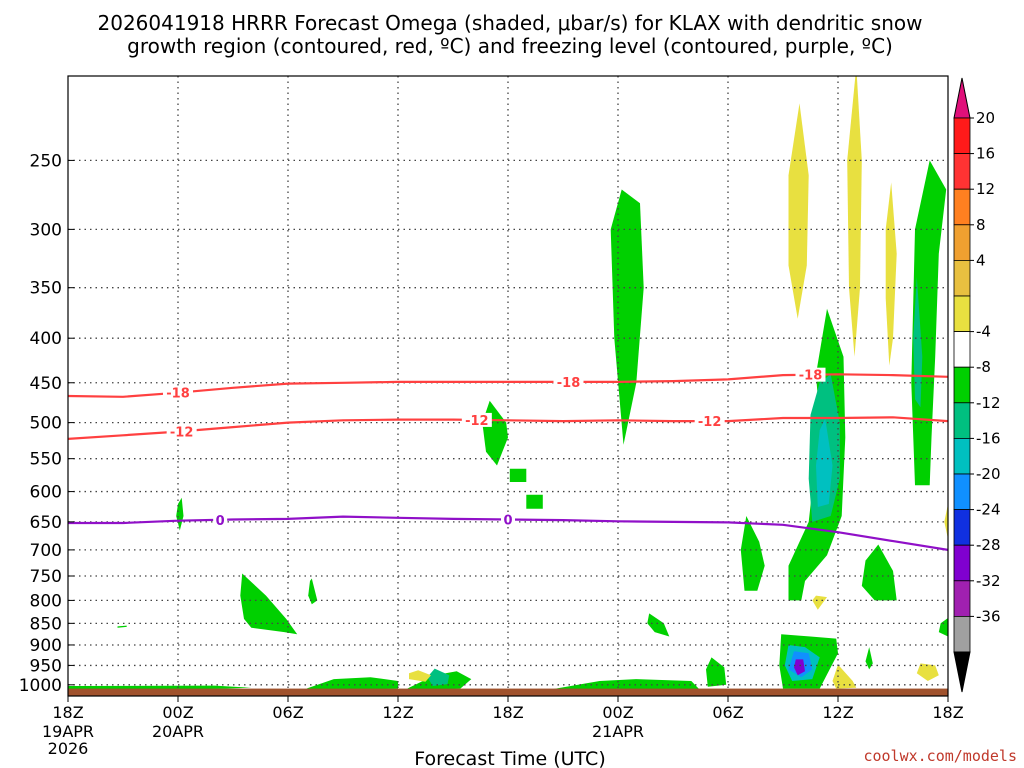 The image size is (1024, 768). What do you see at coordinates (46, 666) in the screenshot?
I see `y-tick-label: 950` at bounding box center [46, 666].